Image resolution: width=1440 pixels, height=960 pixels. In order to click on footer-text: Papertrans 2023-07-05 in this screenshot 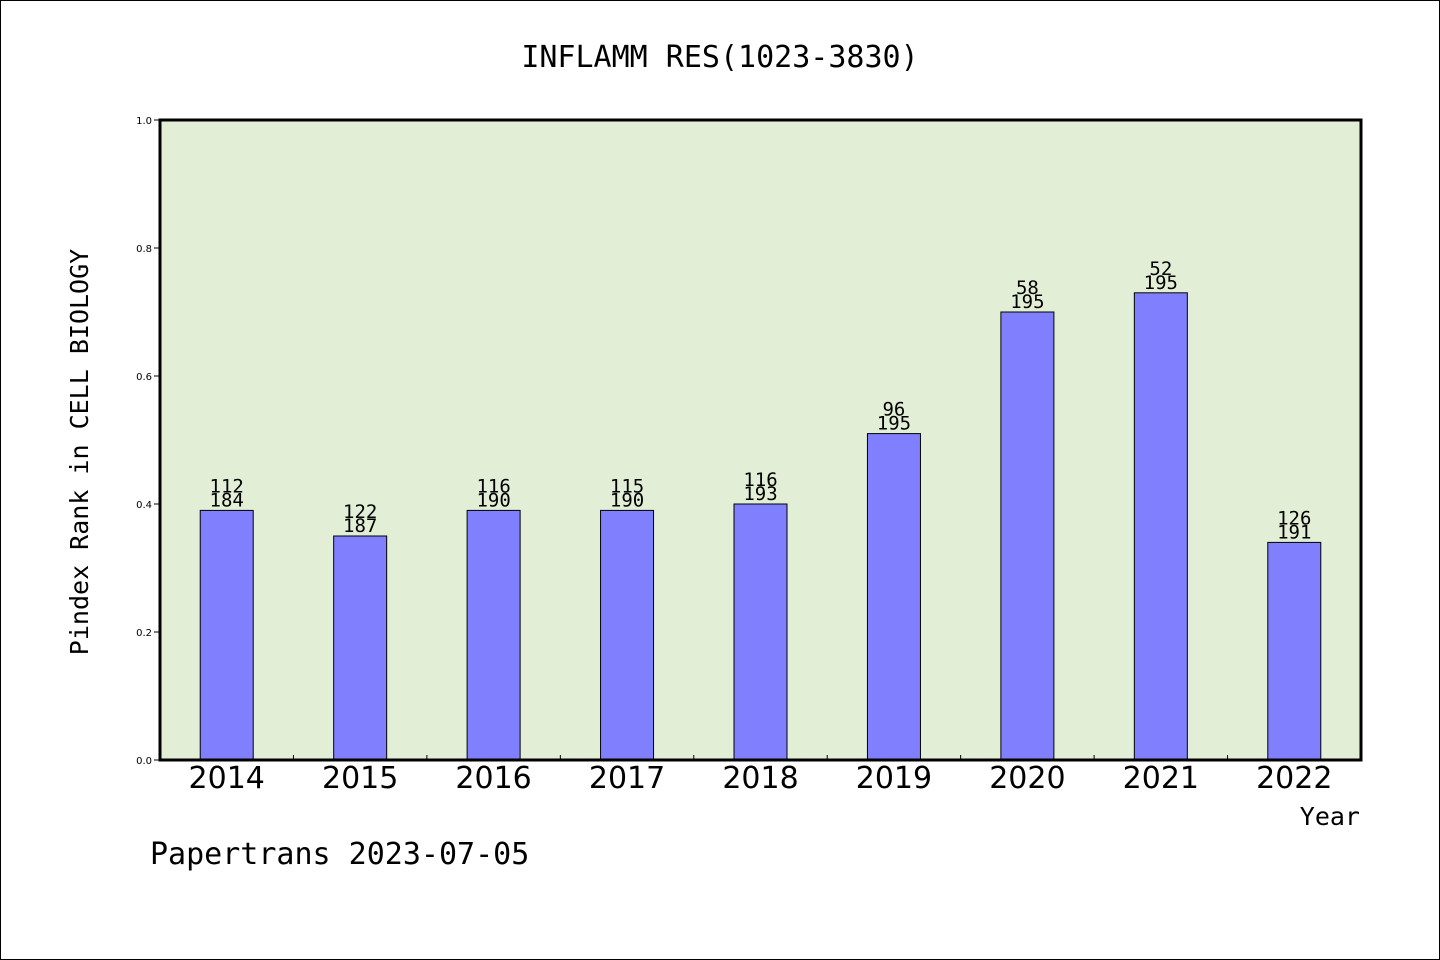, I will do `click(339, 854)`.